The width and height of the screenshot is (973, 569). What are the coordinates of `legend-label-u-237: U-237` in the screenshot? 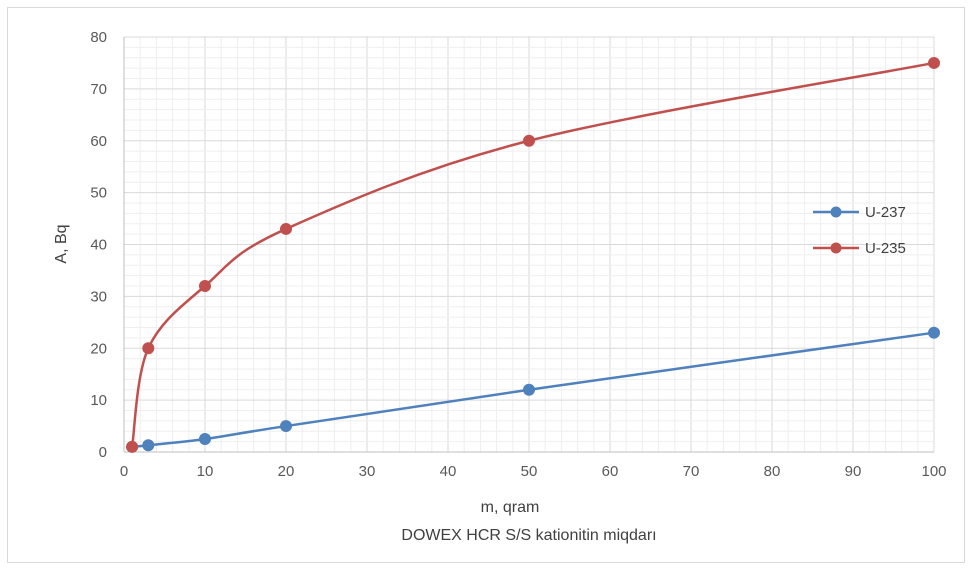 It's located at (885, 212).